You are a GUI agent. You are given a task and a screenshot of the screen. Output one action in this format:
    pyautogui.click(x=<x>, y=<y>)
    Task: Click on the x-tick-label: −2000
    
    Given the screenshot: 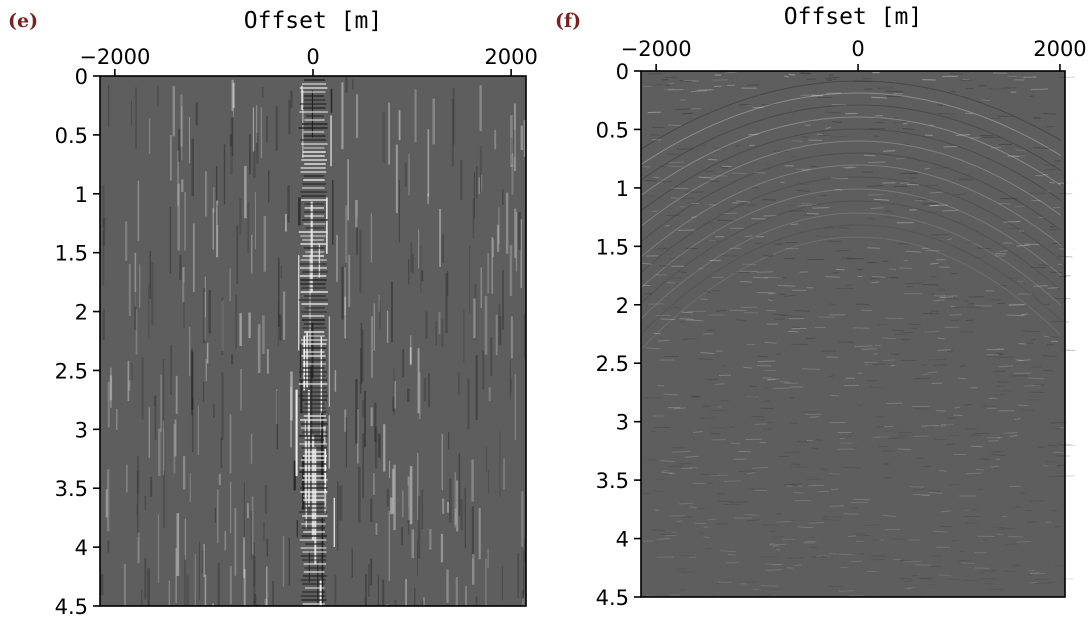 What is the action you would take?
    pyautogui.click(x=656, y=49)
    